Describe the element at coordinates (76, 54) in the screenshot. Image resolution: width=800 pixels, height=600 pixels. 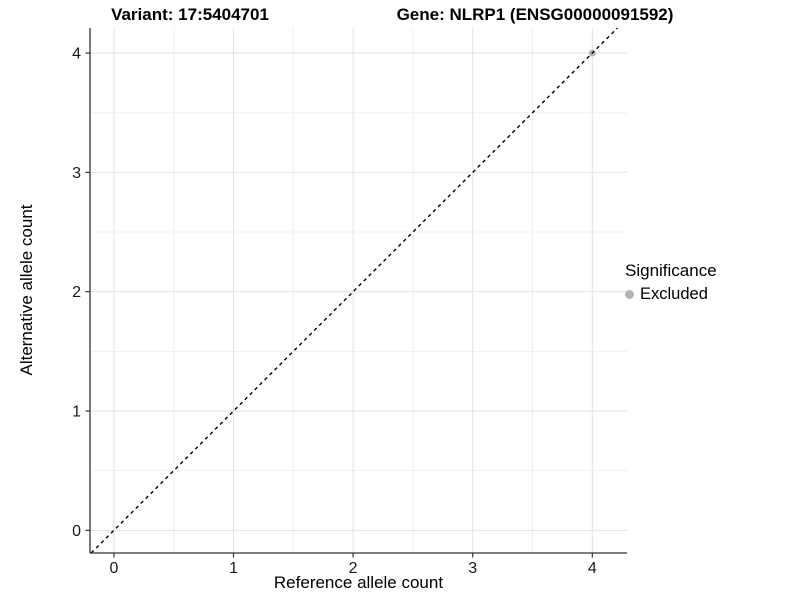
I see `y-tick-label: 4` at that location.